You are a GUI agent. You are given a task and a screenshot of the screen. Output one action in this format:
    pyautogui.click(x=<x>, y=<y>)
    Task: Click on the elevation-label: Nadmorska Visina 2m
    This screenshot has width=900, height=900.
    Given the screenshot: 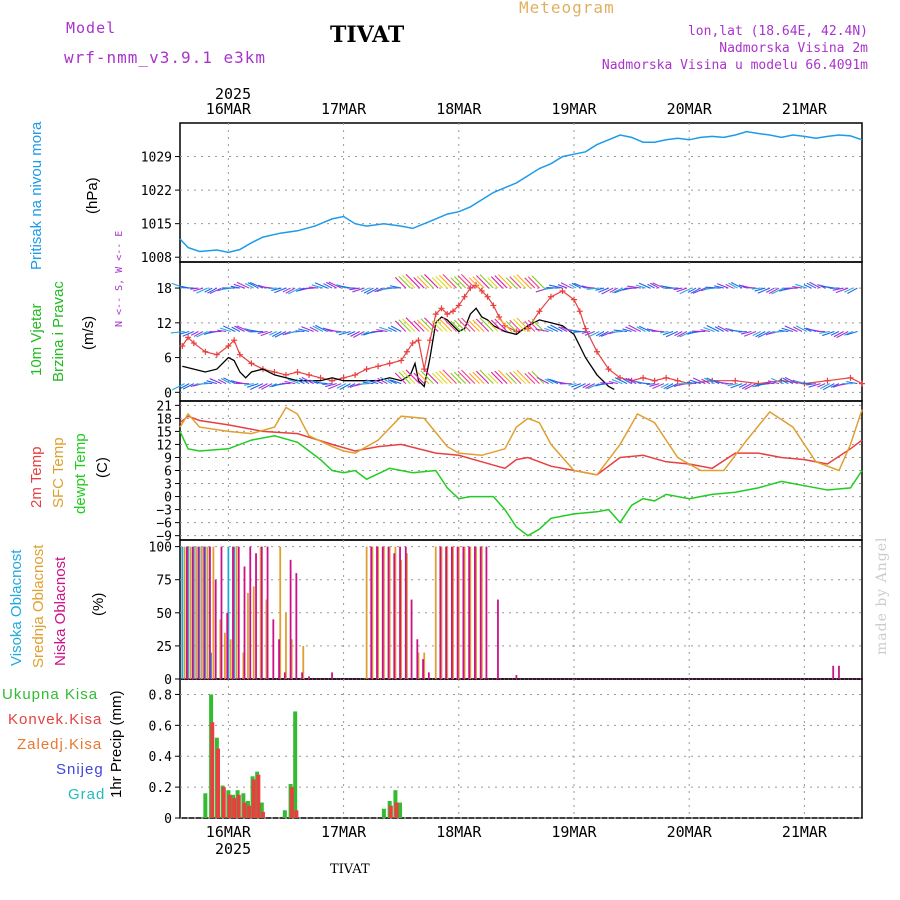 What is the action you would take?
    pyautogui.click(x=793, y=48)
    